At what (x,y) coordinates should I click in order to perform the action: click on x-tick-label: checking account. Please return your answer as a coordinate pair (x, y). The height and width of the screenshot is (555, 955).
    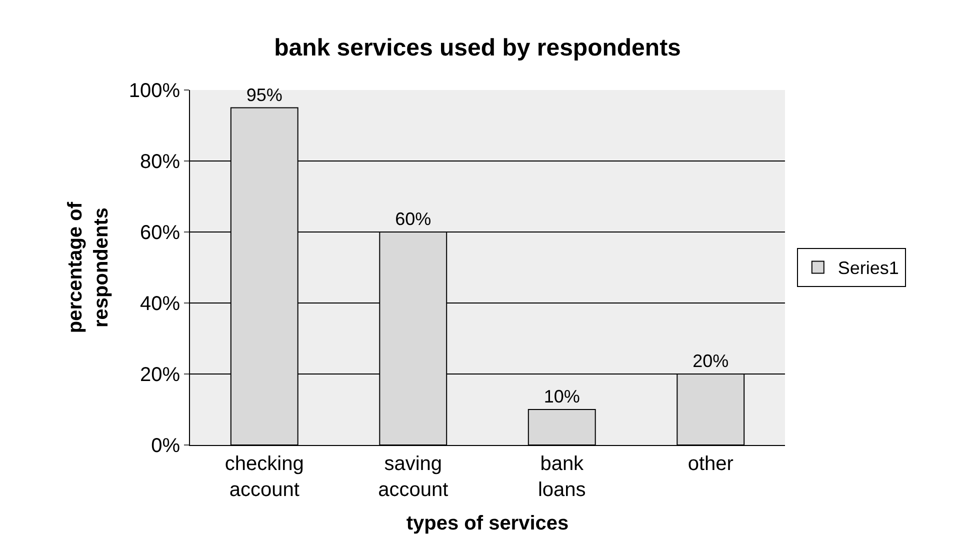
    Looking at the image, I should click on (264, 477).